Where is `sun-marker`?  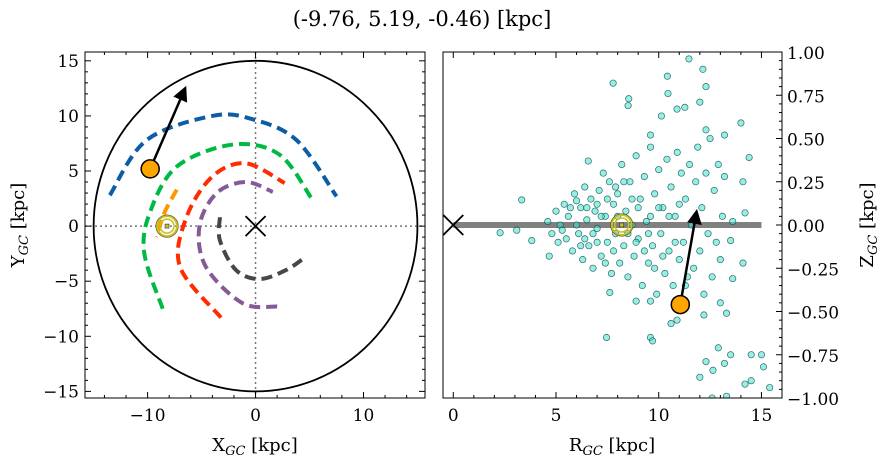
sun-marker is located at coordinates (622, 225).